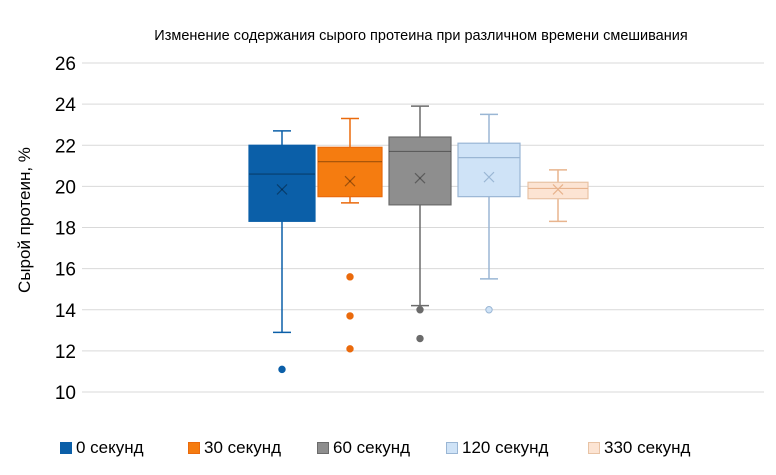 The width and height of the screenshot is (776, 475). I want to click on legend-label: 30 секунд, so click(243, 447).